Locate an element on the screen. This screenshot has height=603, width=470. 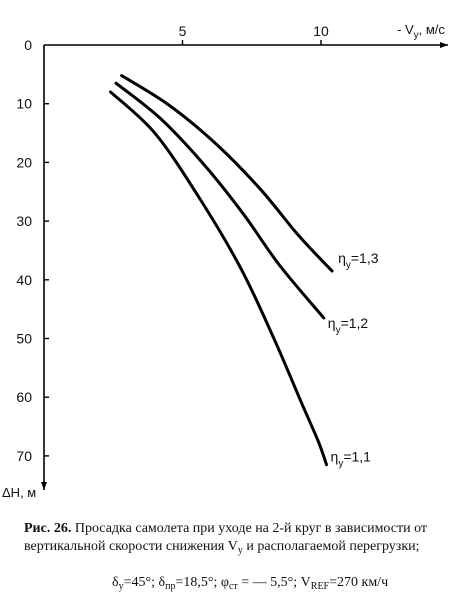
param-vref-value: =270 км/ч is located at coordinates (359, 582).